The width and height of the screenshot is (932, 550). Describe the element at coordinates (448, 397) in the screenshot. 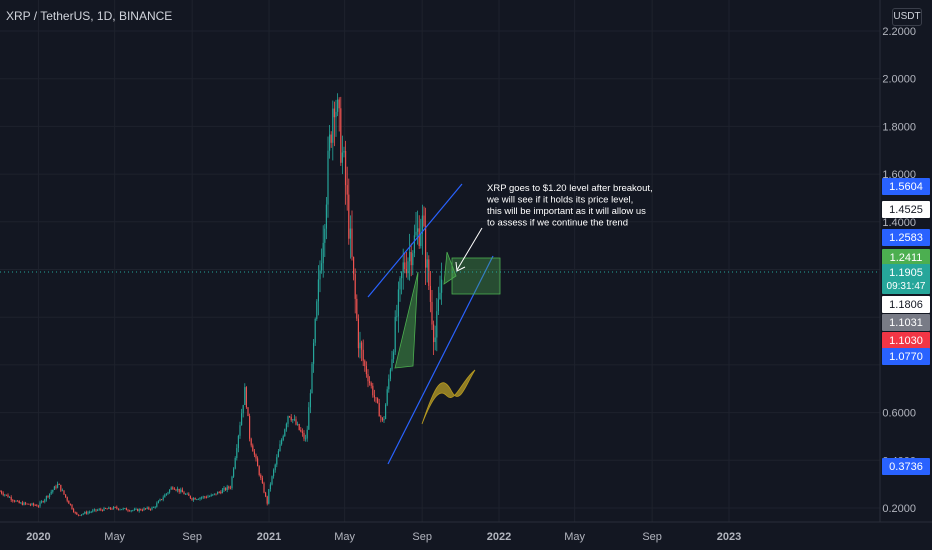

I see `yellow-curve-shape` at that location.